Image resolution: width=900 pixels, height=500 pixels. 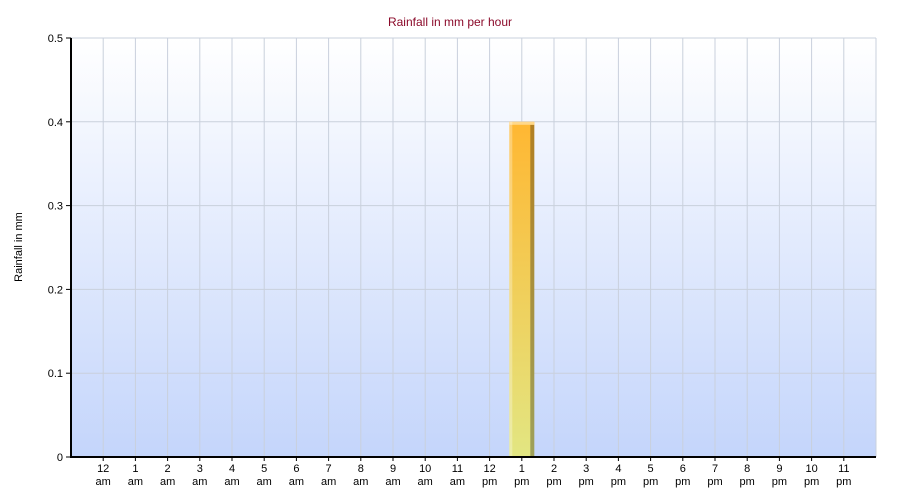 I want to click on bar-body, so click(x=522, y=289).